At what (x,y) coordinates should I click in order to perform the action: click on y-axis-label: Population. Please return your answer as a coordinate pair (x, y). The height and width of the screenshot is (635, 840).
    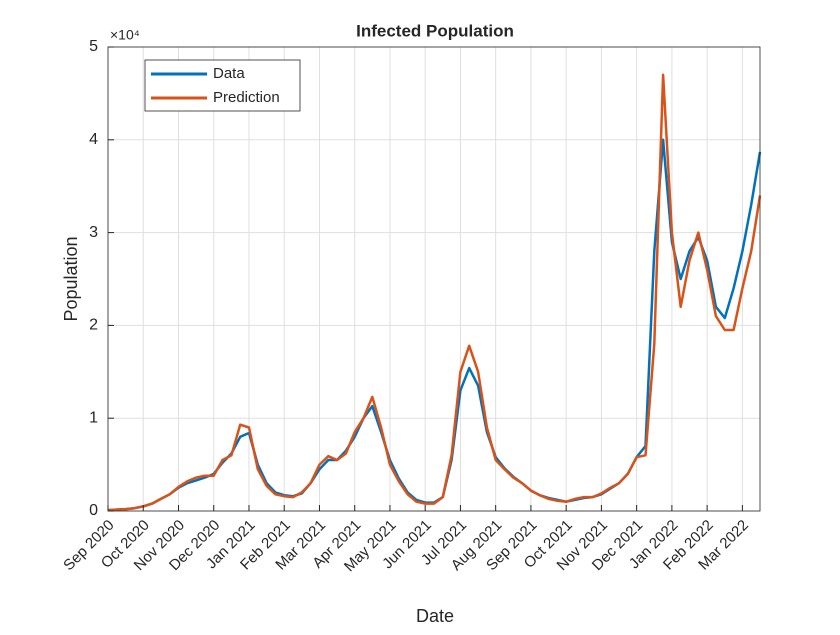
    Looking at the image, I should click on (71, 278).